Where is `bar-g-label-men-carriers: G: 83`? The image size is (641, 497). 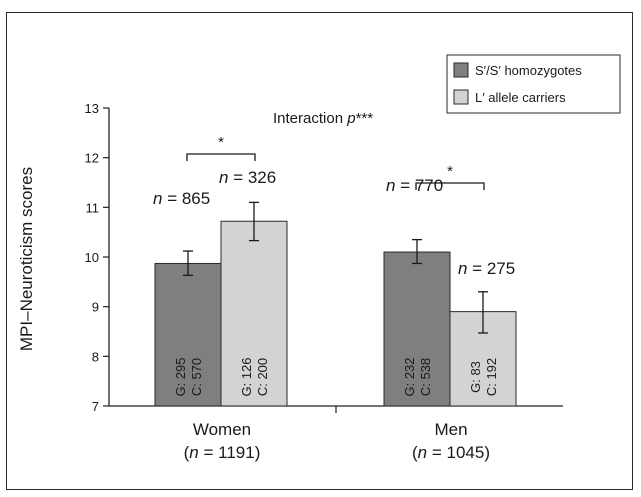 bar-g-label-men-carriers: G: 83 is located at coordinates (475, 377).